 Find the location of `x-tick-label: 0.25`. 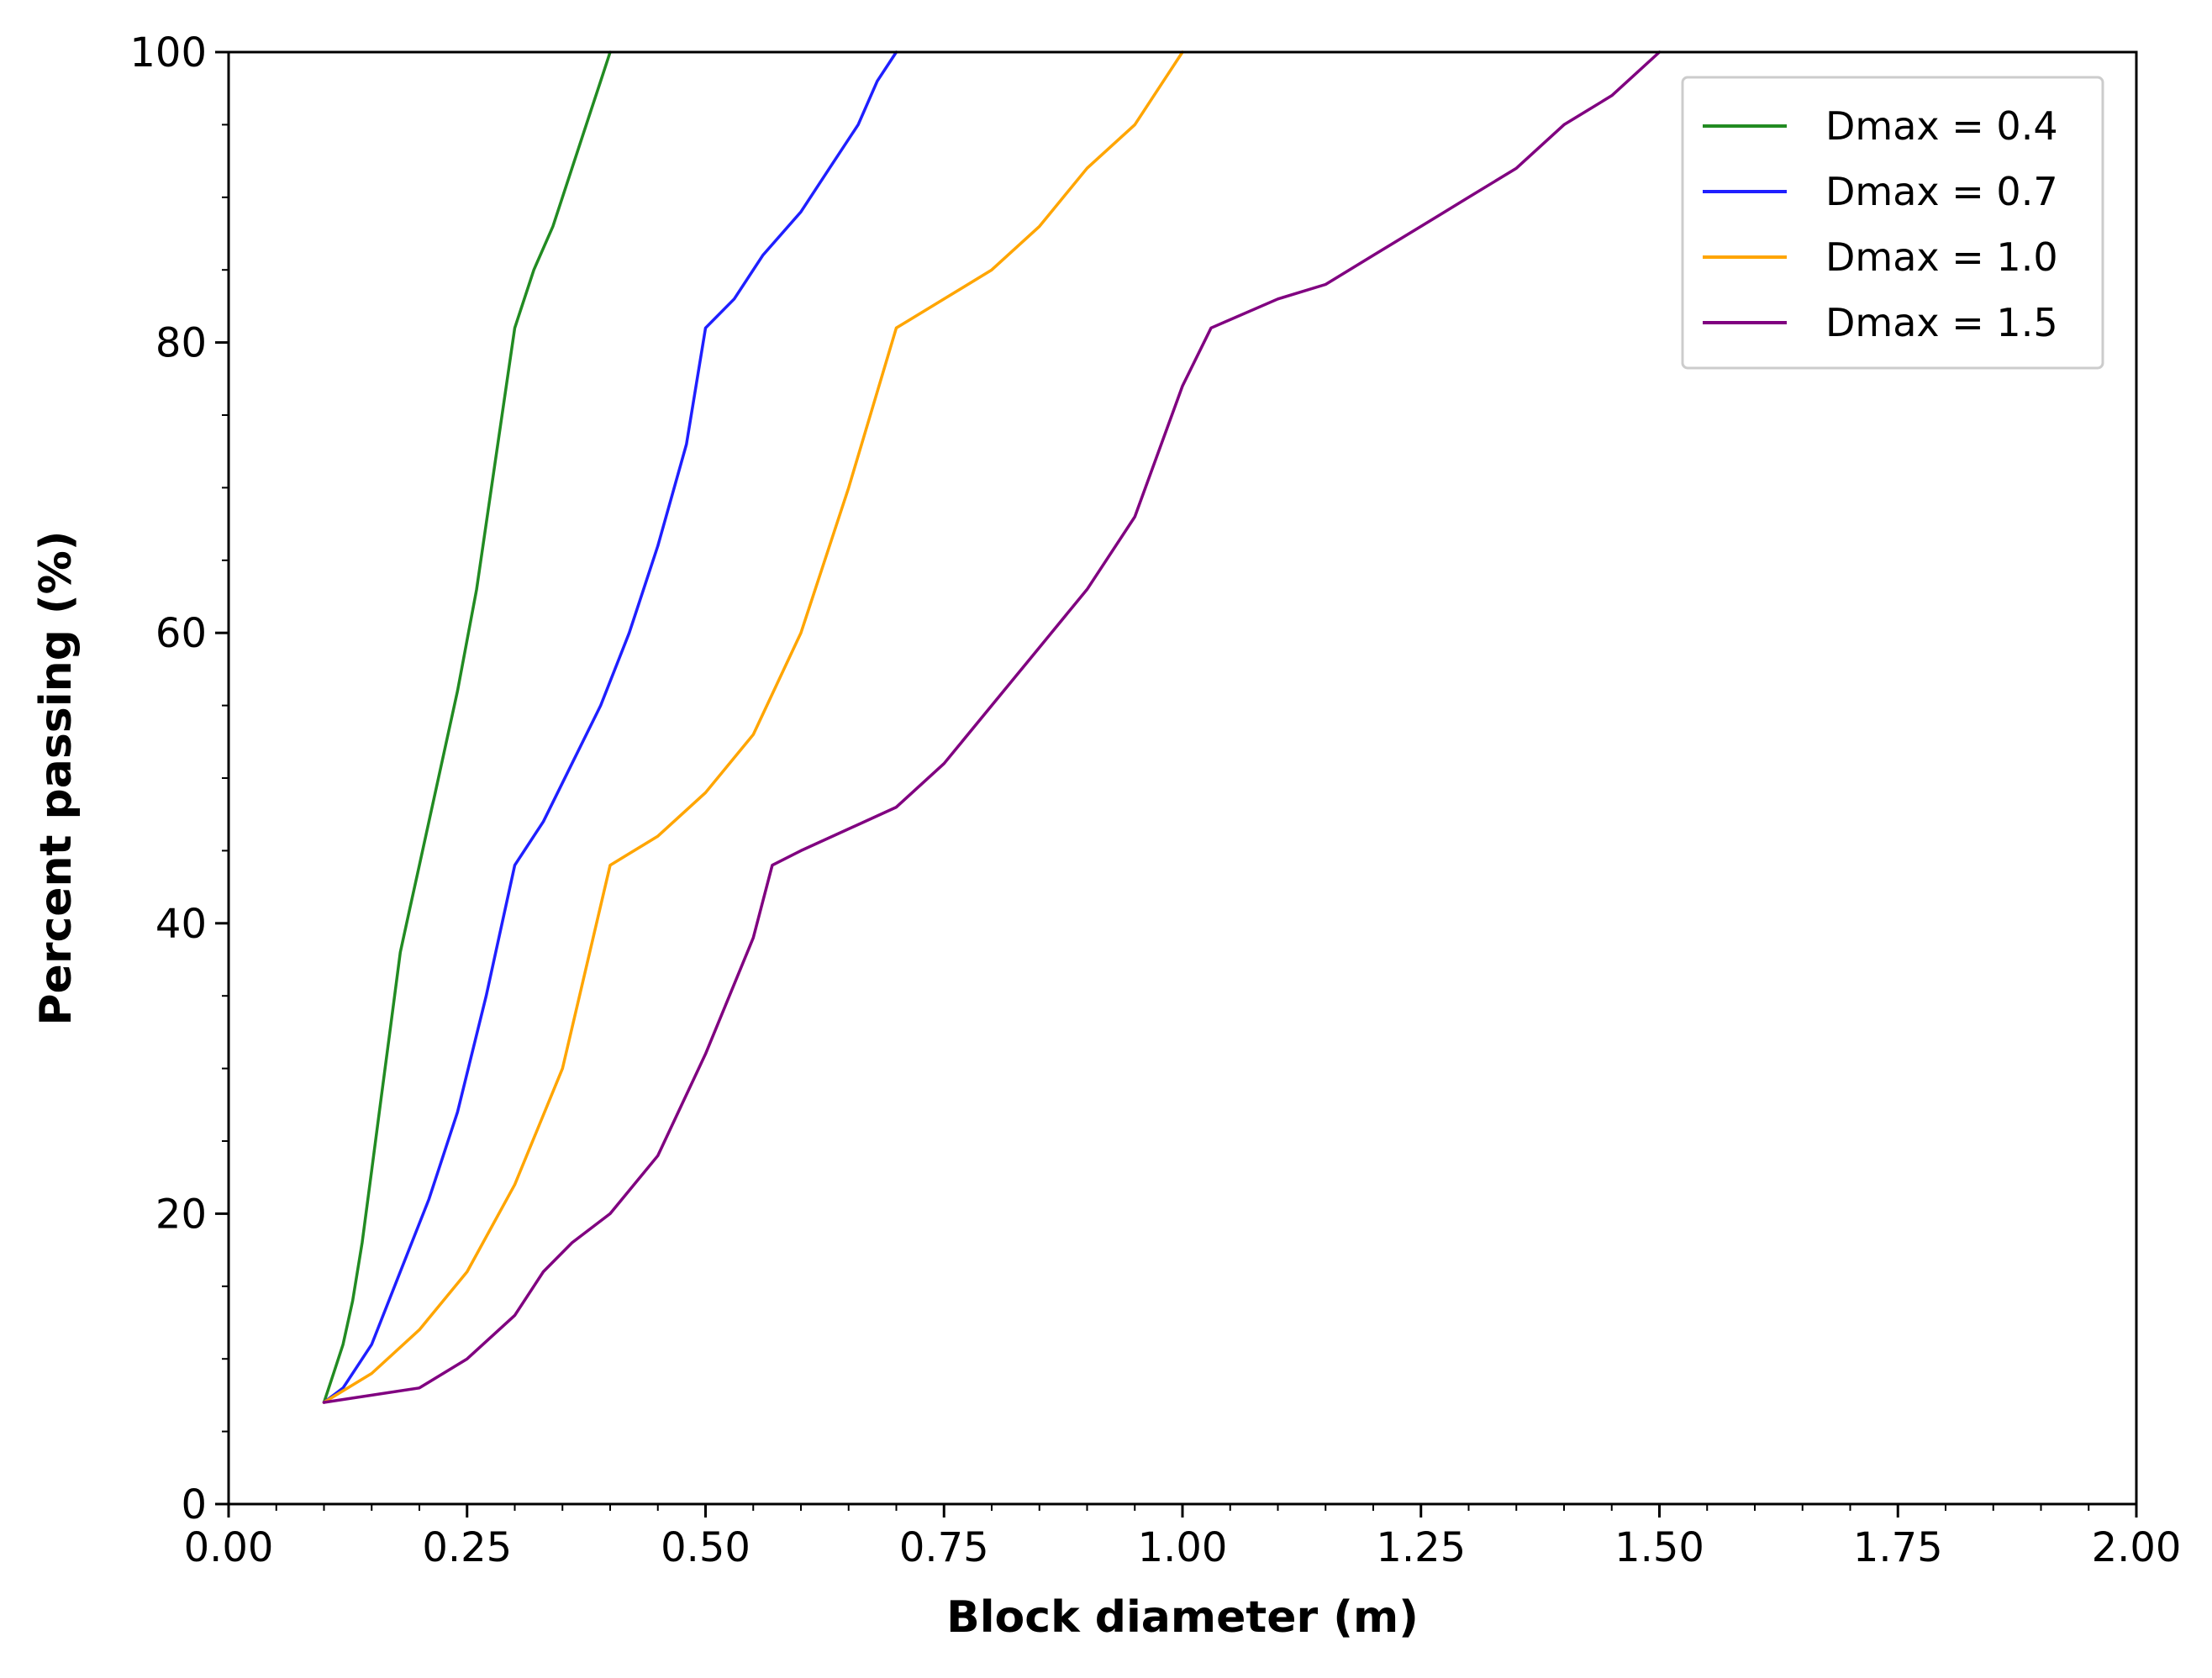

x-tick-label: 0.25 is located at coordinates (467, 1547).